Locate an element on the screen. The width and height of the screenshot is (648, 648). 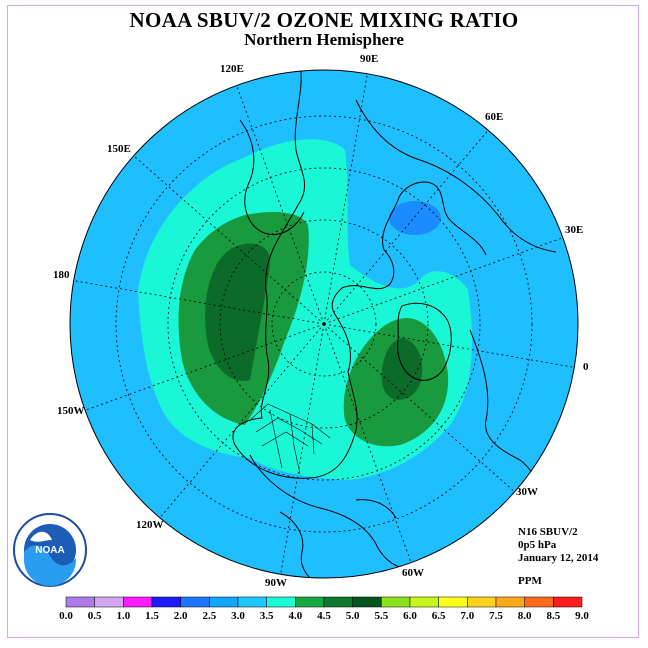
colorbar-tick-label: 4.5 is located at coordinates (324, 616).